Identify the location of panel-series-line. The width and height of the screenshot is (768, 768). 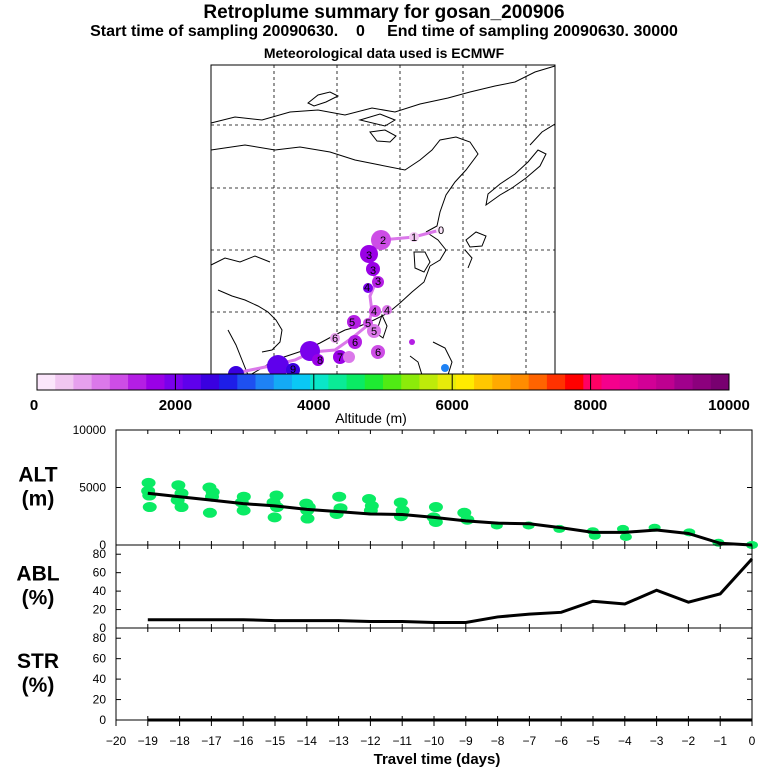
(450, 590).